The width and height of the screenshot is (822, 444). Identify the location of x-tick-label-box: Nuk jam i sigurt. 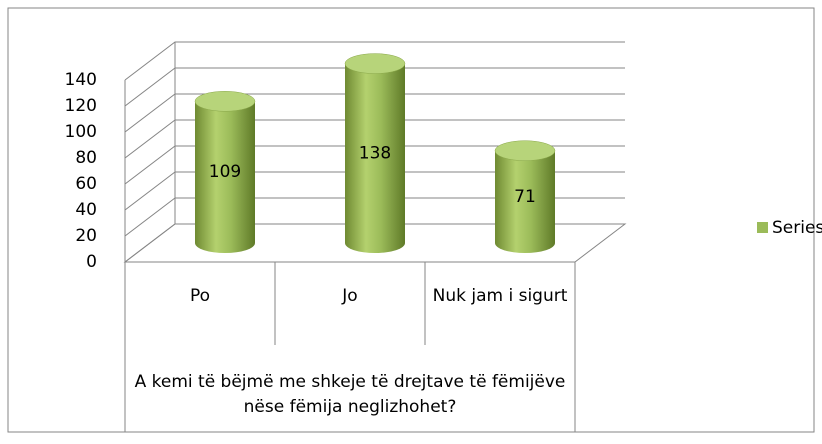
(500, 296).